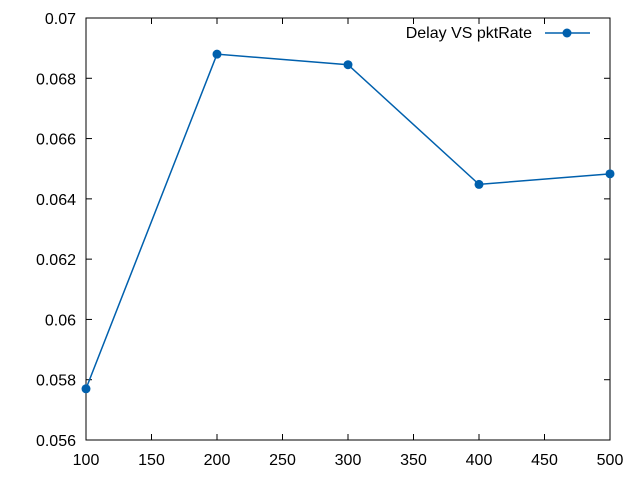 The height and width of the screenshot is (480, 640). What do you see at coordinates (56, 140) in the screenshot?
I see `y-tick-label: 0.066` at bounding box center [56, 140].